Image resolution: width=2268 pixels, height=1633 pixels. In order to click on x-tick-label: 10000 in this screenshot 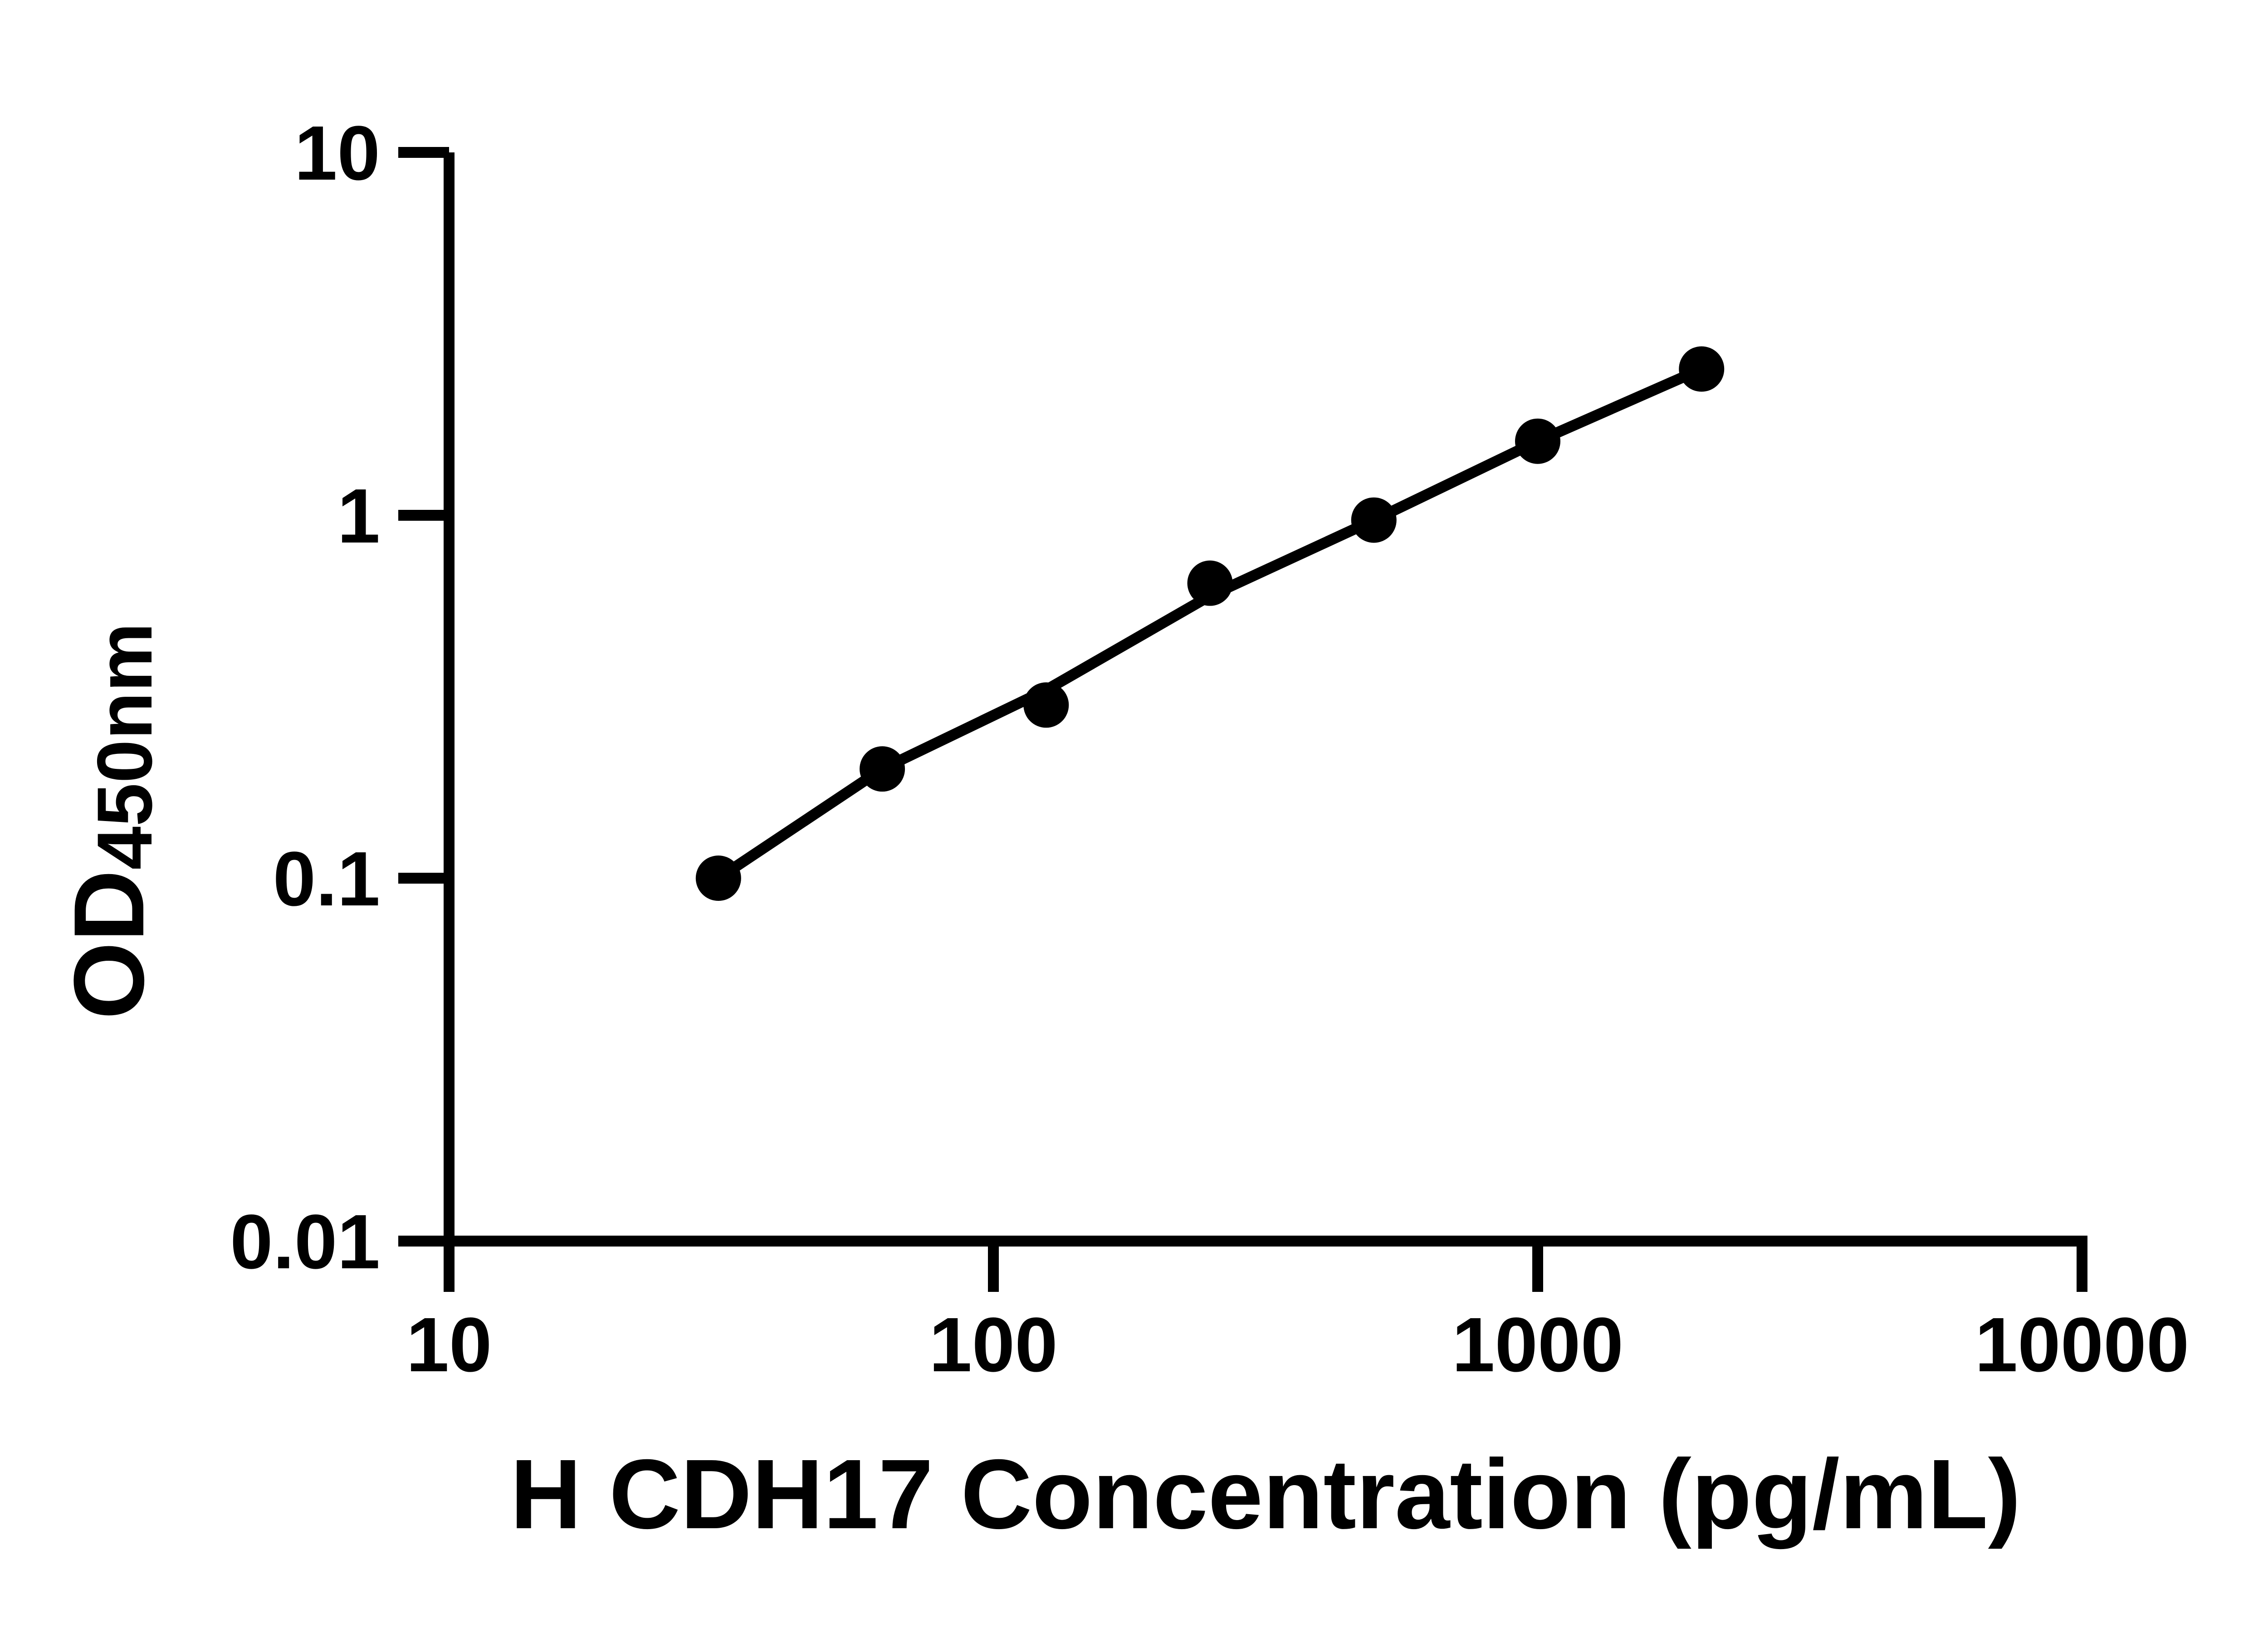, I will do `click(2083, 1345)`.